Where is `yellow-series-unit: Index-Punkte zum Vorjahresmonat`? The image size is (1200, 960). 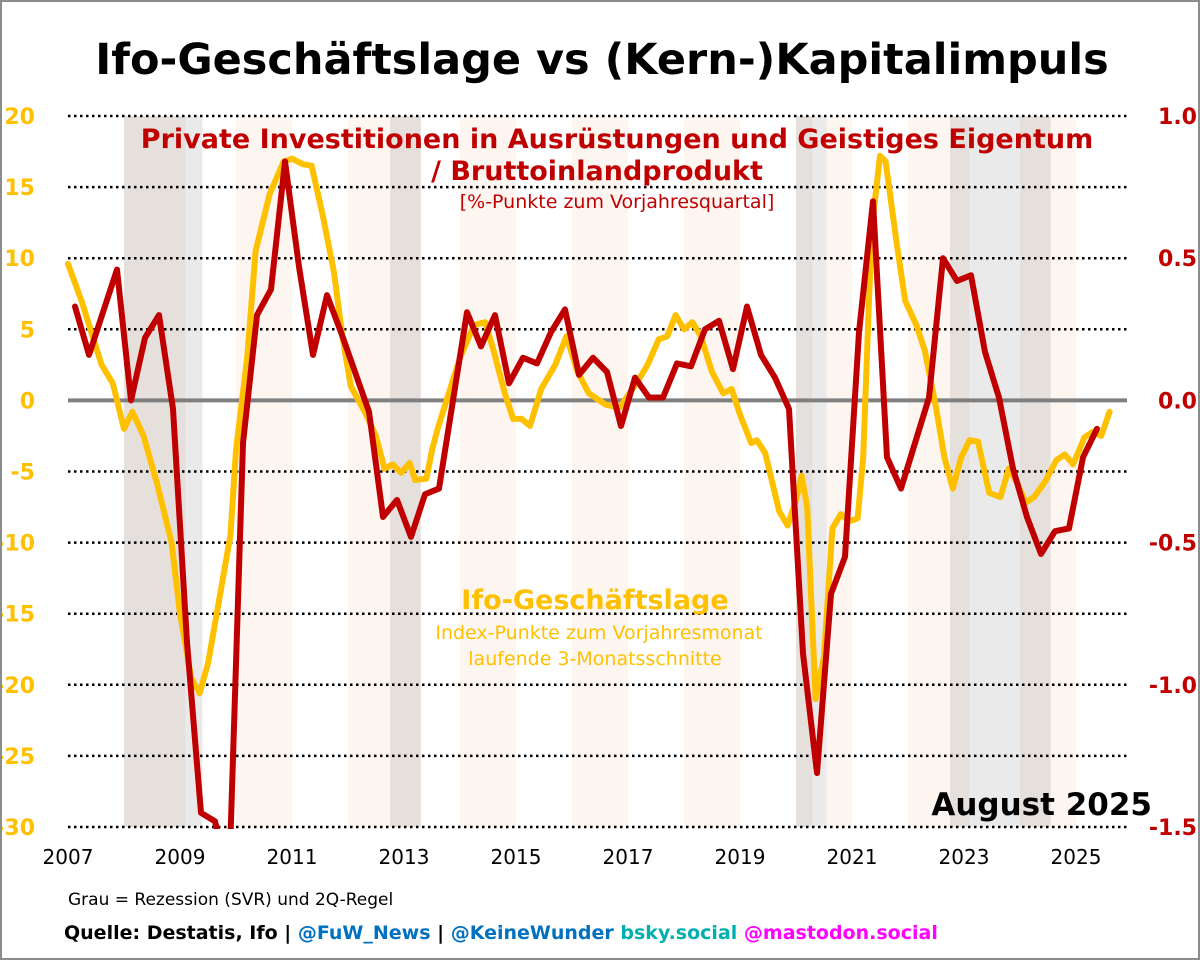
yellow-series-unit: Index-Punkte zum Vorjahresmonat is located at coordinates (598, 633).